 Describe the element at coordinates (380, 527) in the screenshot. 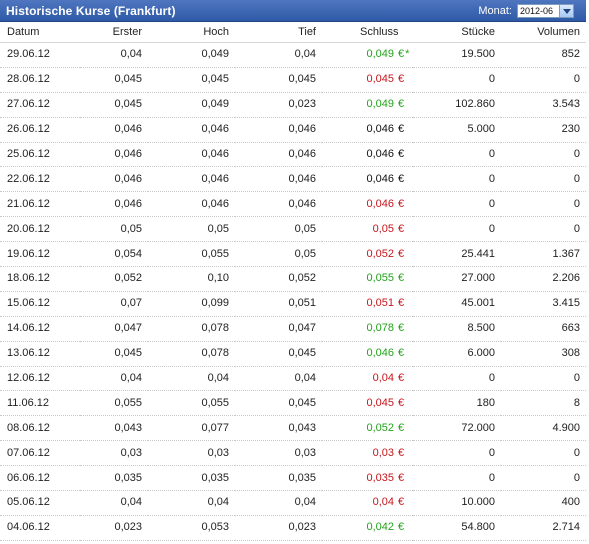

I see `close-price-value: 0,042` at that location.